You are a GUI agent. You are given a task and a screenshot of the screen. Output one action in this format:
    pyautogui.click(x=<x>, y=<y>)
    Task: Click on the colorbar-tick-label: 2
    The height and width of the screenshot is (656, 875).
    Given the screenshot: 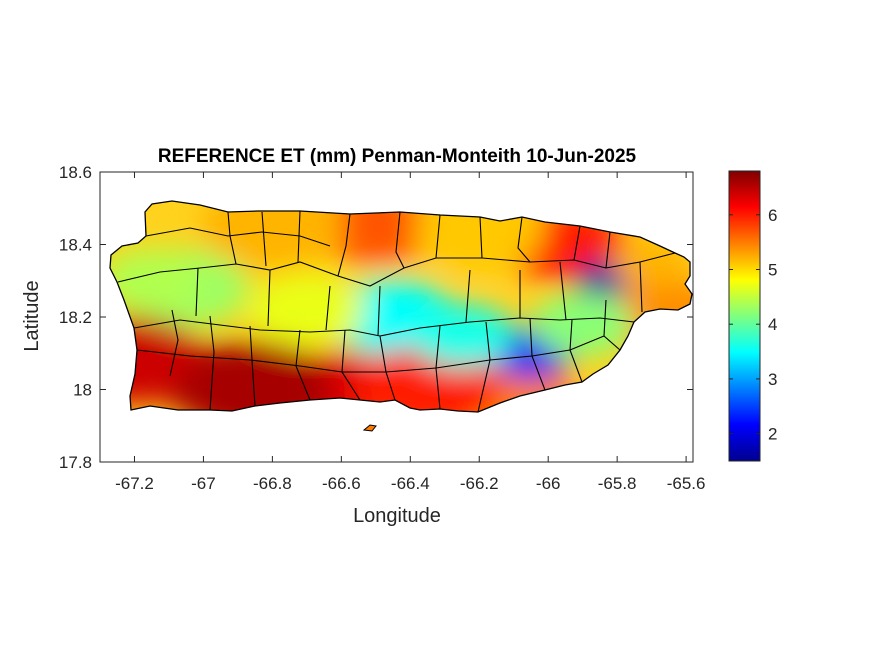 What is the action you would take?
    pyautogui.click(x=772, y=434)
    